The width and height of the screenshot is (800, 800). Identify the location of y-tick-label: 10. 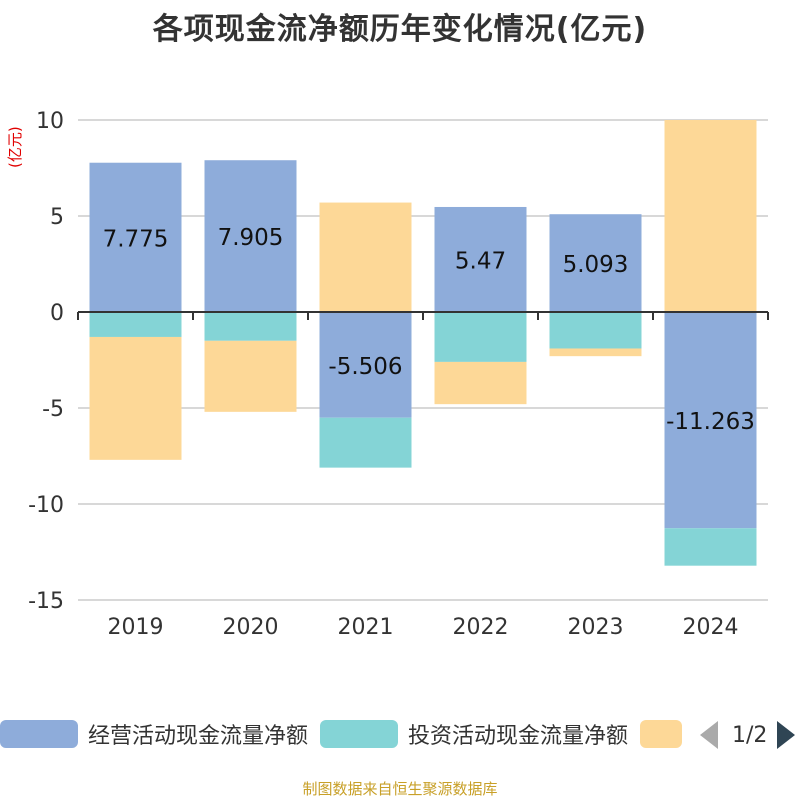
(50, 121).